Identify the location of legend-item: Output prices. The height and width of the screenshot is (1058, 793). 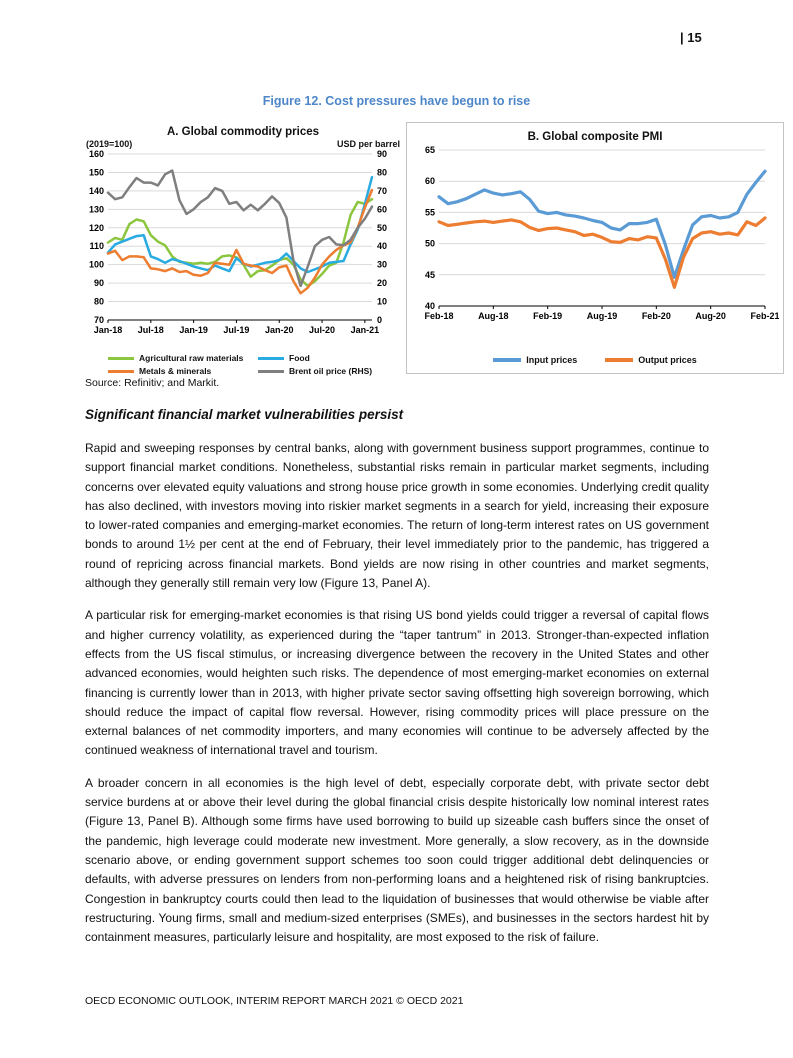
(651, 360).